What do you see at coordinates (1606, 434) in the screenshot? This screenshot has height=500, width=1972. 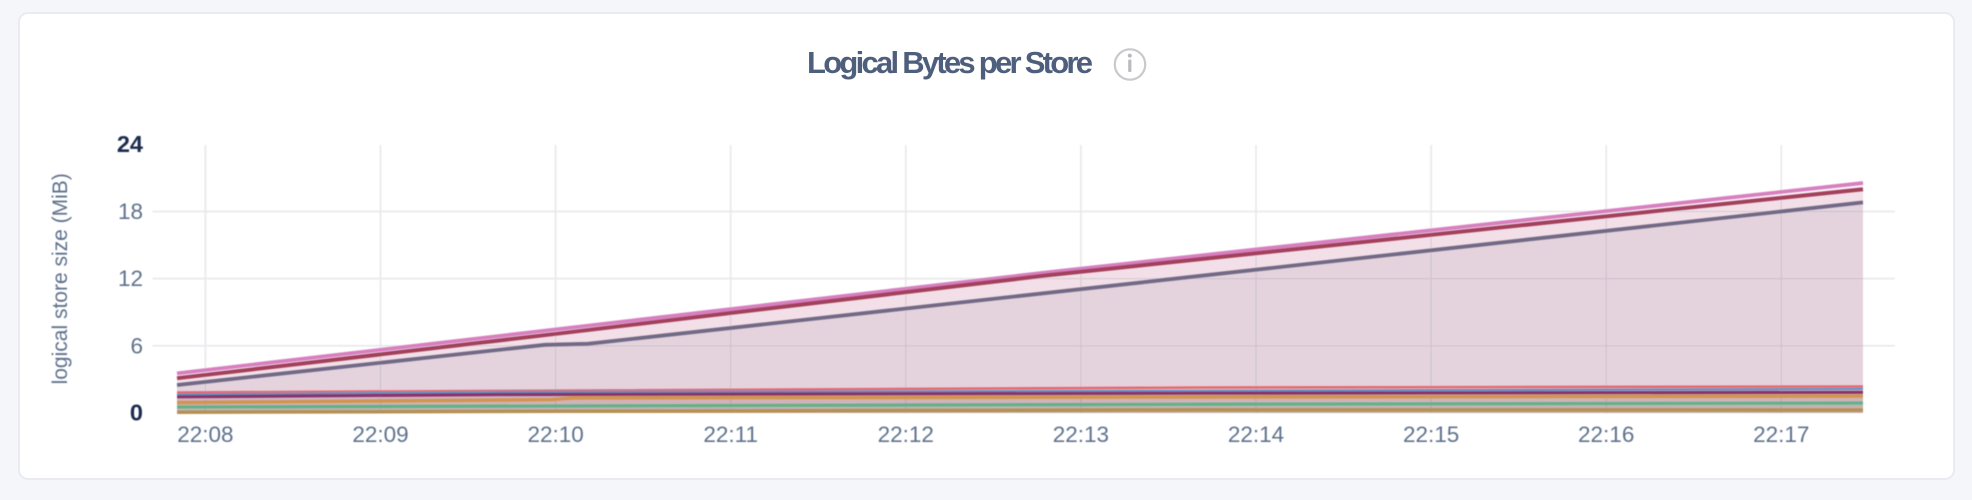 I see `svg-text: 22:16` at bounding box center [1606, 434].